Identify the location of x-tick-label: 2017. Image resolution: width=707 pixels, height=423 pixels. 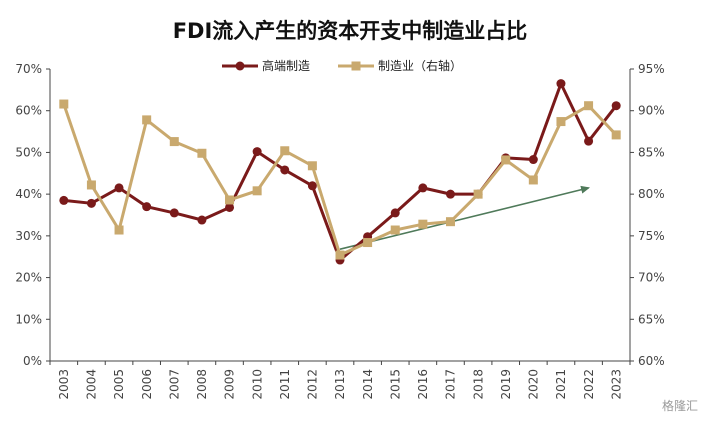
(451, 384).